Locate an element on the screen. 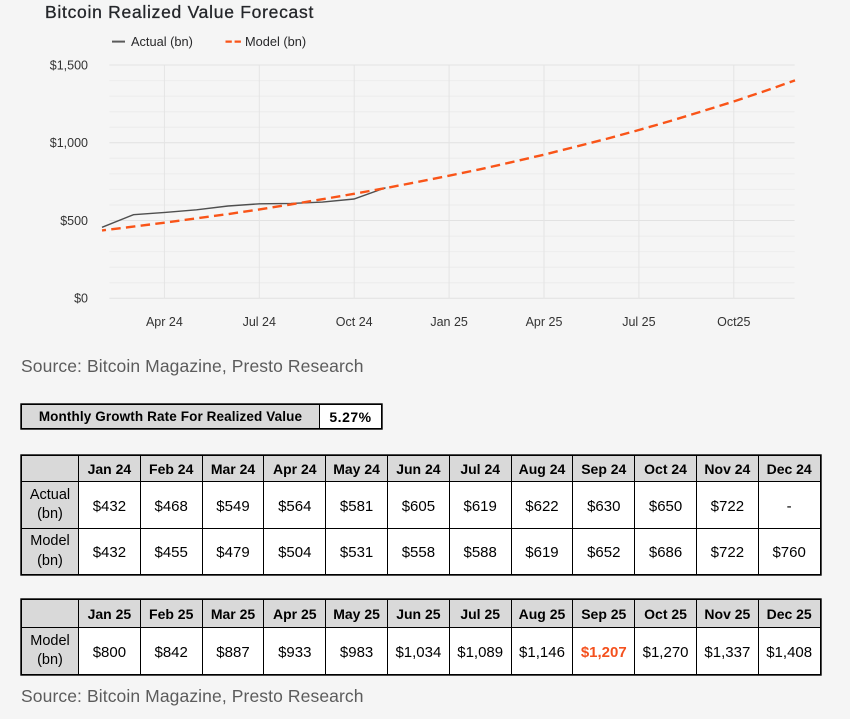 This screenshot has height=719, width=850. svg-text: Oct25 is located at coordinates (733, 322).